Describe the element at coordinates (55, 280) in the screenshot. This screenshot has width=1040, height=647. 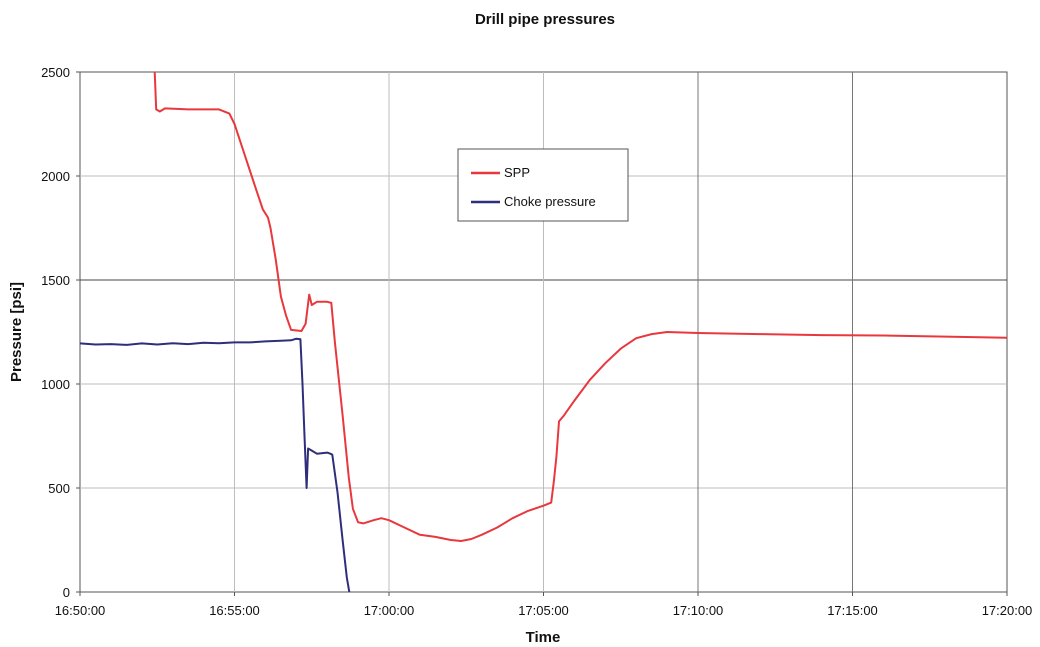
I see `y-tick-label: 1500` at that location.